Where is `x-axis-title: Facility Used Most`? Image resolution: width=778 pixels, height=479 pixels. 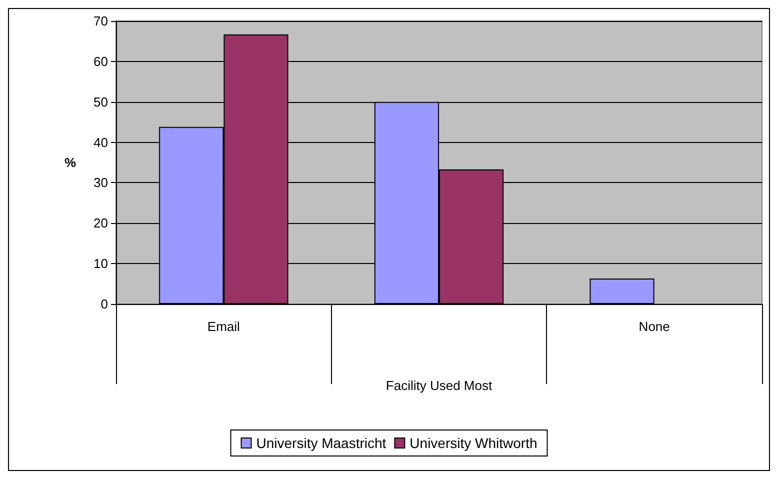
x-axis-title: Facility Used Most is located at coordinates (439, 385).